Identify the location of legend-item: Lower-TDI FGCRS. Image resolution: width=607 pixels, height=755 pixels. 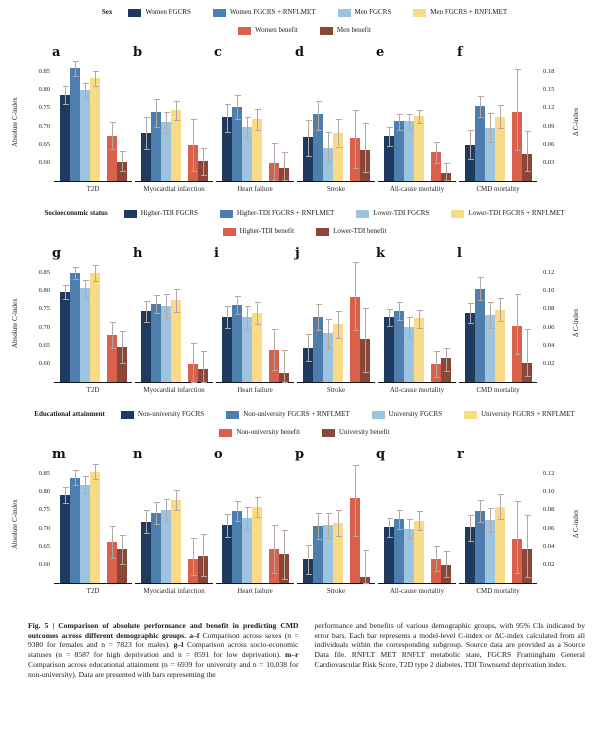
(392, 213).